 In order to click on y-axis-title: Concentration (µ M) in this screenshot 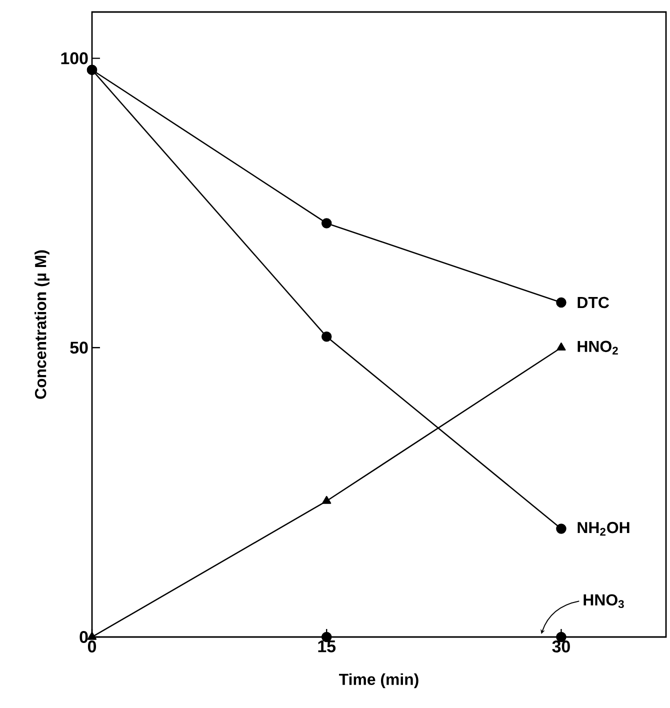, I will do `click(42, 324)`.